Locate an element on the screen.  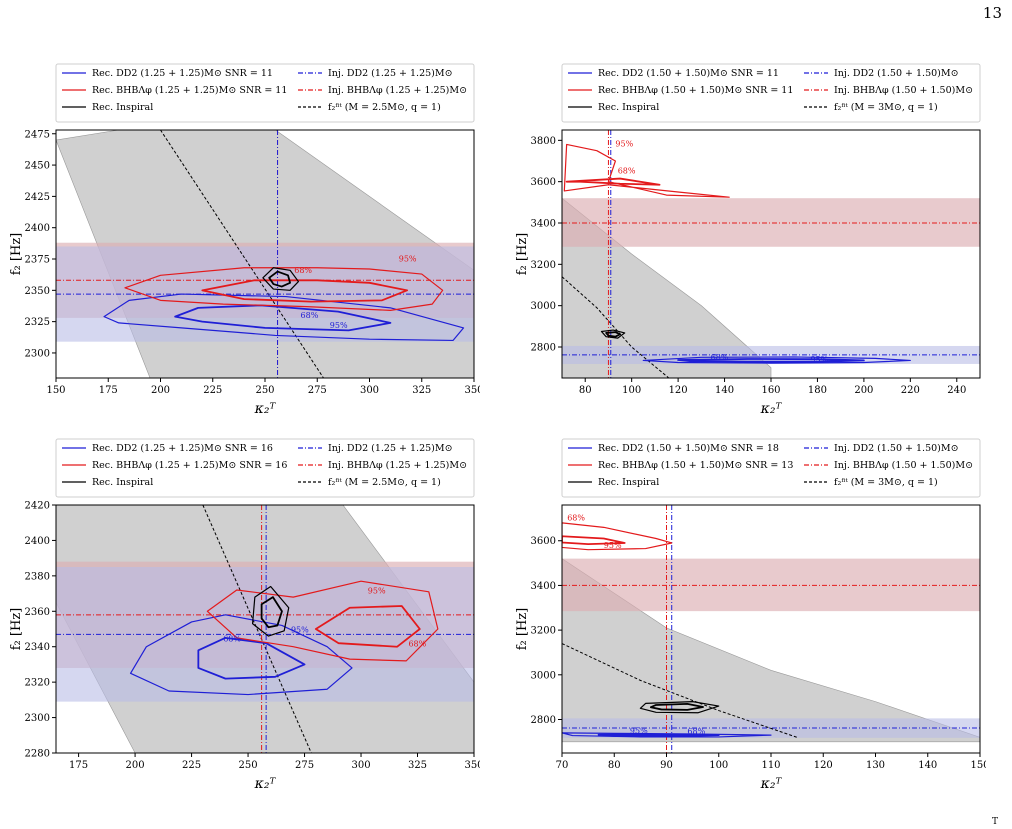
plot-frame is located at coordinates (265, 629).